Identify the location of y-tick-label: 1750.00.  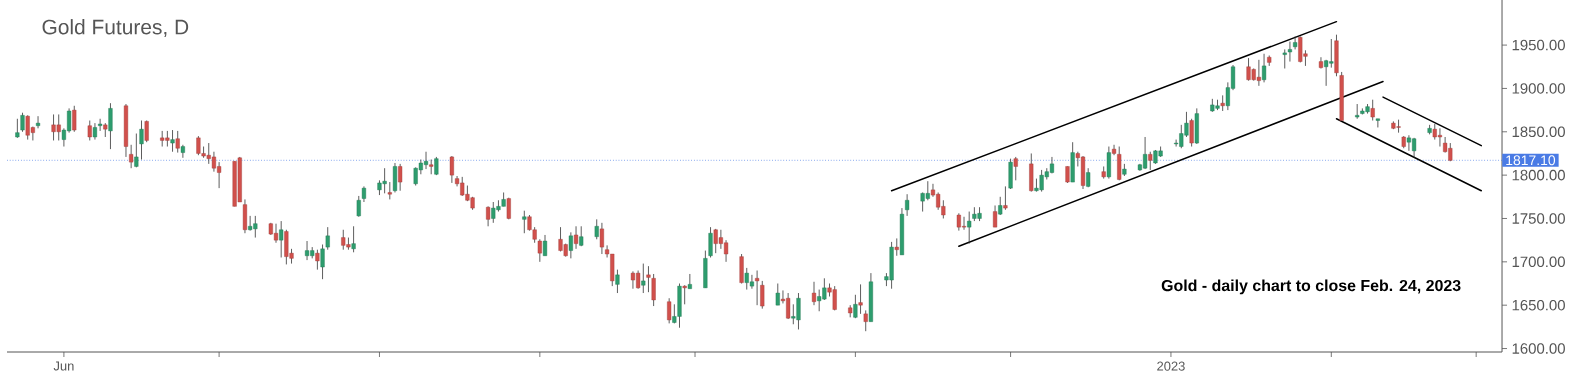
(1538, 218).